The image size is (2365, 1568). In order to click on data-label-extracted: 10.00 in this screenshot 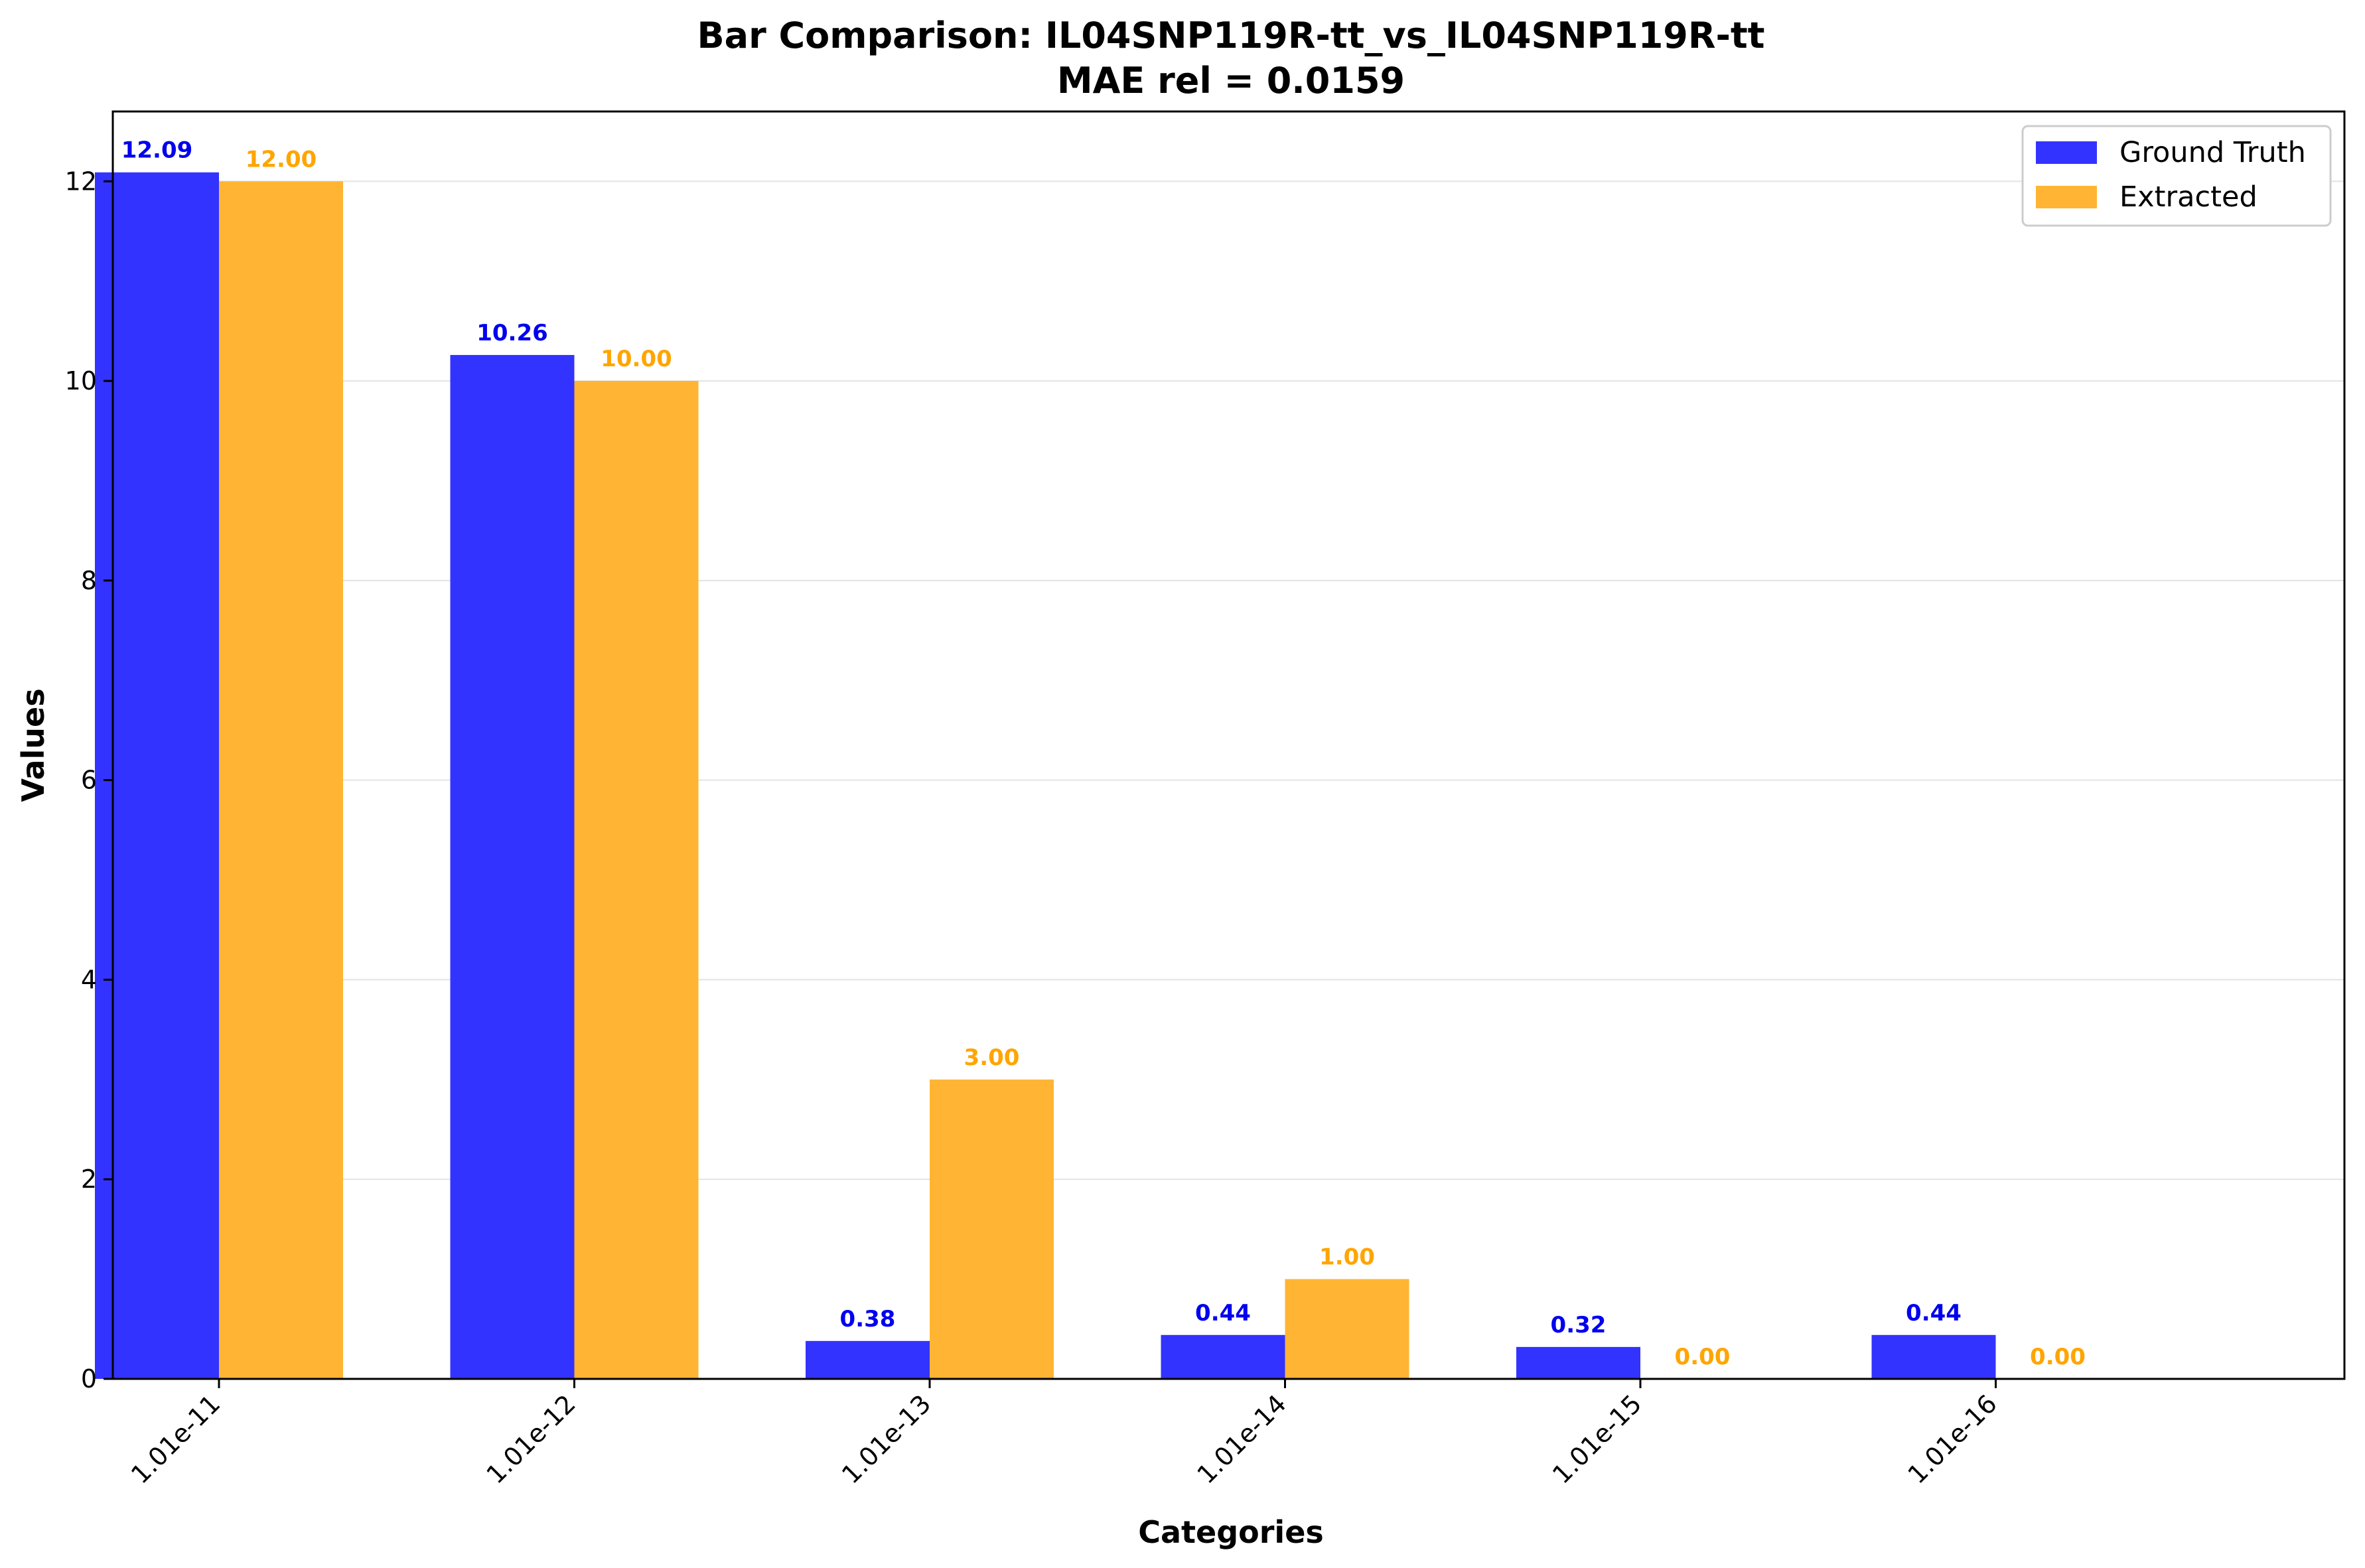, I will do `click(636, 359)`.